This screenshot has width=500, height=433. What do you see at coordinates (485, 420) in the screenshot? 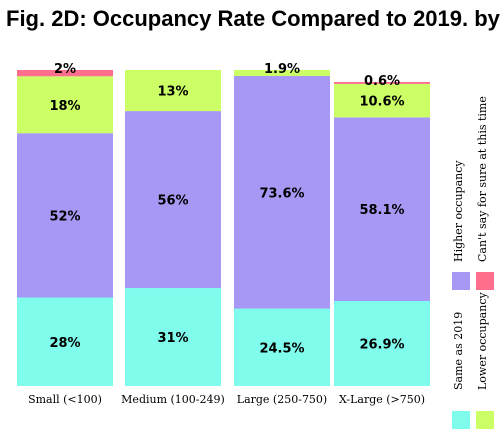
I see `legend-swatch-lower-occupancy` at bounding box center [485, 420].